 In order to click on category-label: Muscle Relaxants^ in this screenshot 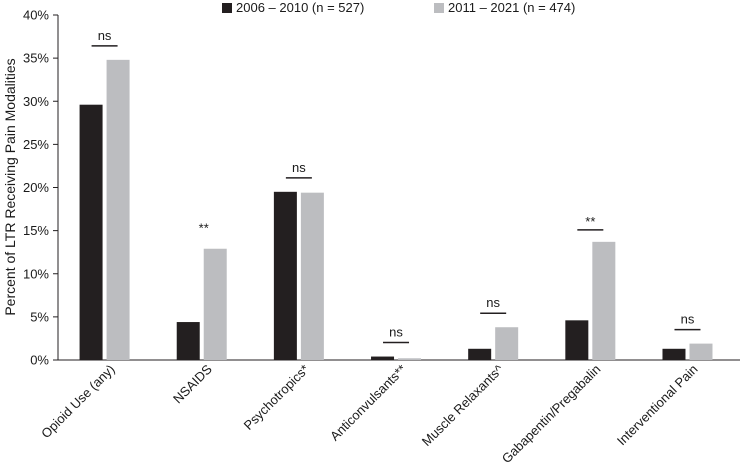, I will do `click(463, 405)`.